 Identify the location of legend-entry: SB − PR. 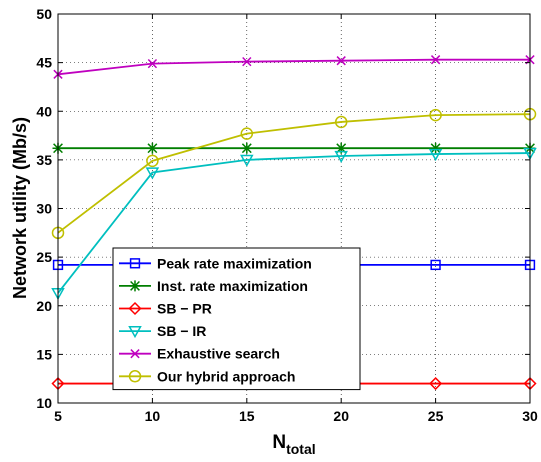
(165, 309).